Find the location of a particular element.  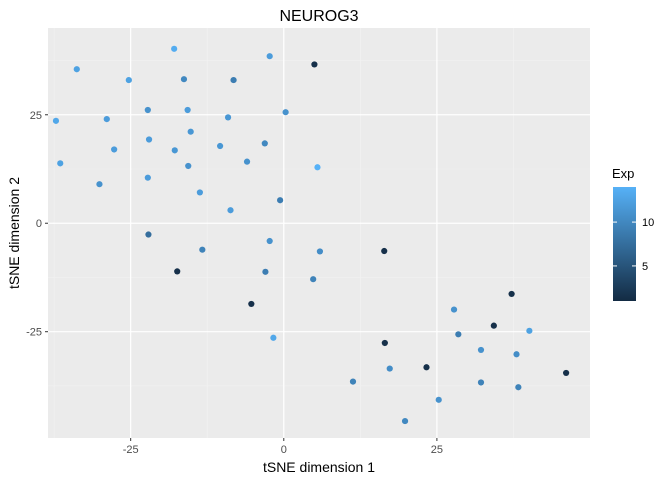

x-tick-label: -25 is located at coordinates (131, 450).